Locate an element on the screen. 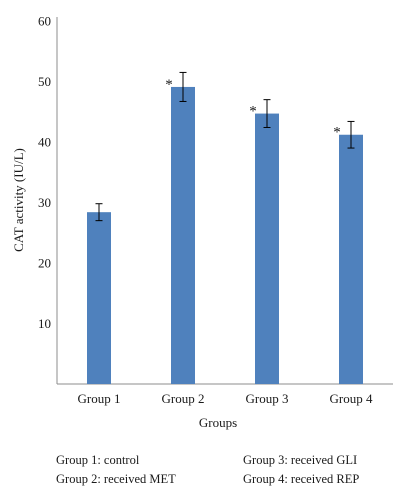  legend-note-group-2: Group 2: received MET is located at coordinates (116, 479).